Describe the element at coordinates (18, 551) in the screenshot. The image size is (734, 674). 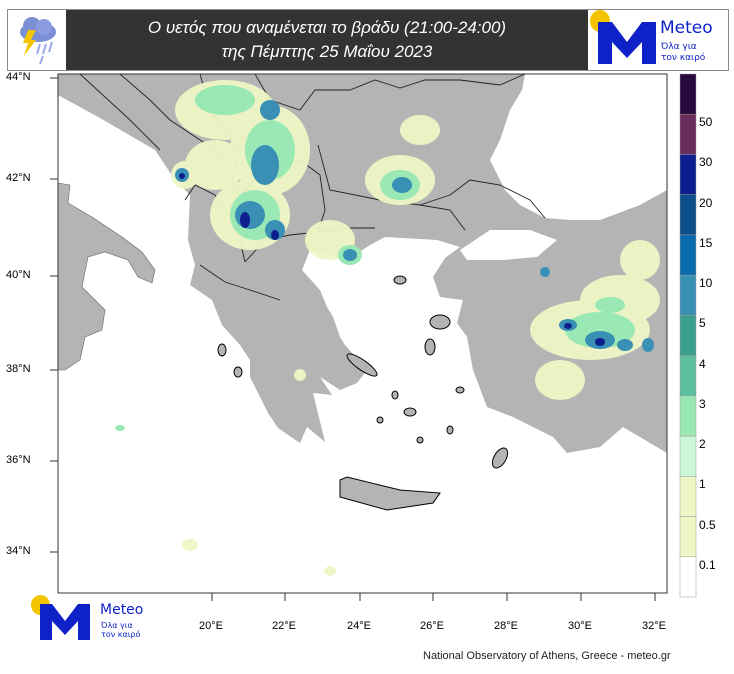
I see `lat-label: 34°N` at that location.